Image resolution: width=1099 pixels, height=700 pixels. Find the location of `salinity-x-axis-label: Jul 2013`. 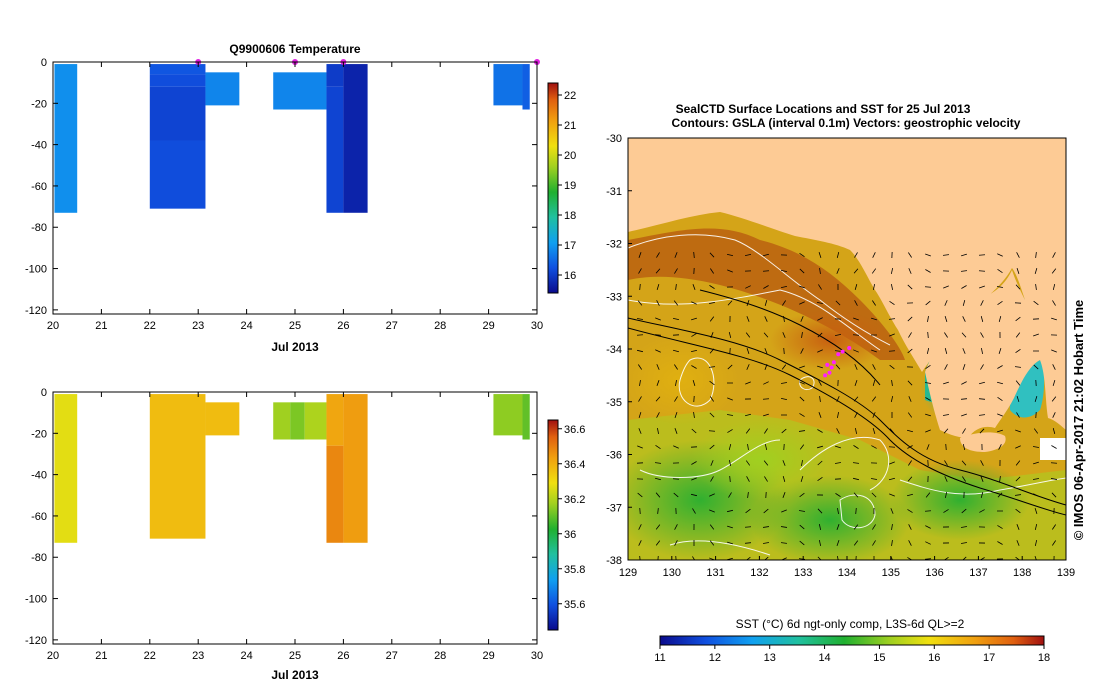

salinity-x-axis-label: Jul 2013 is located at coordinates (295, 675).